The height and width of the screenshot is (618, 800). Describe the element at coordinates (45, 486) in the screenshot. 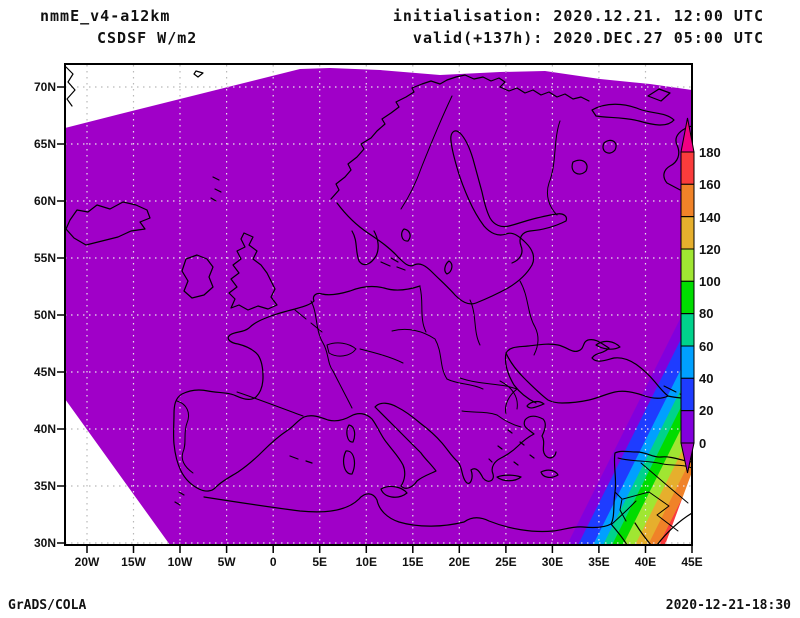

I see `lat-tick-label: 35N` at that location.